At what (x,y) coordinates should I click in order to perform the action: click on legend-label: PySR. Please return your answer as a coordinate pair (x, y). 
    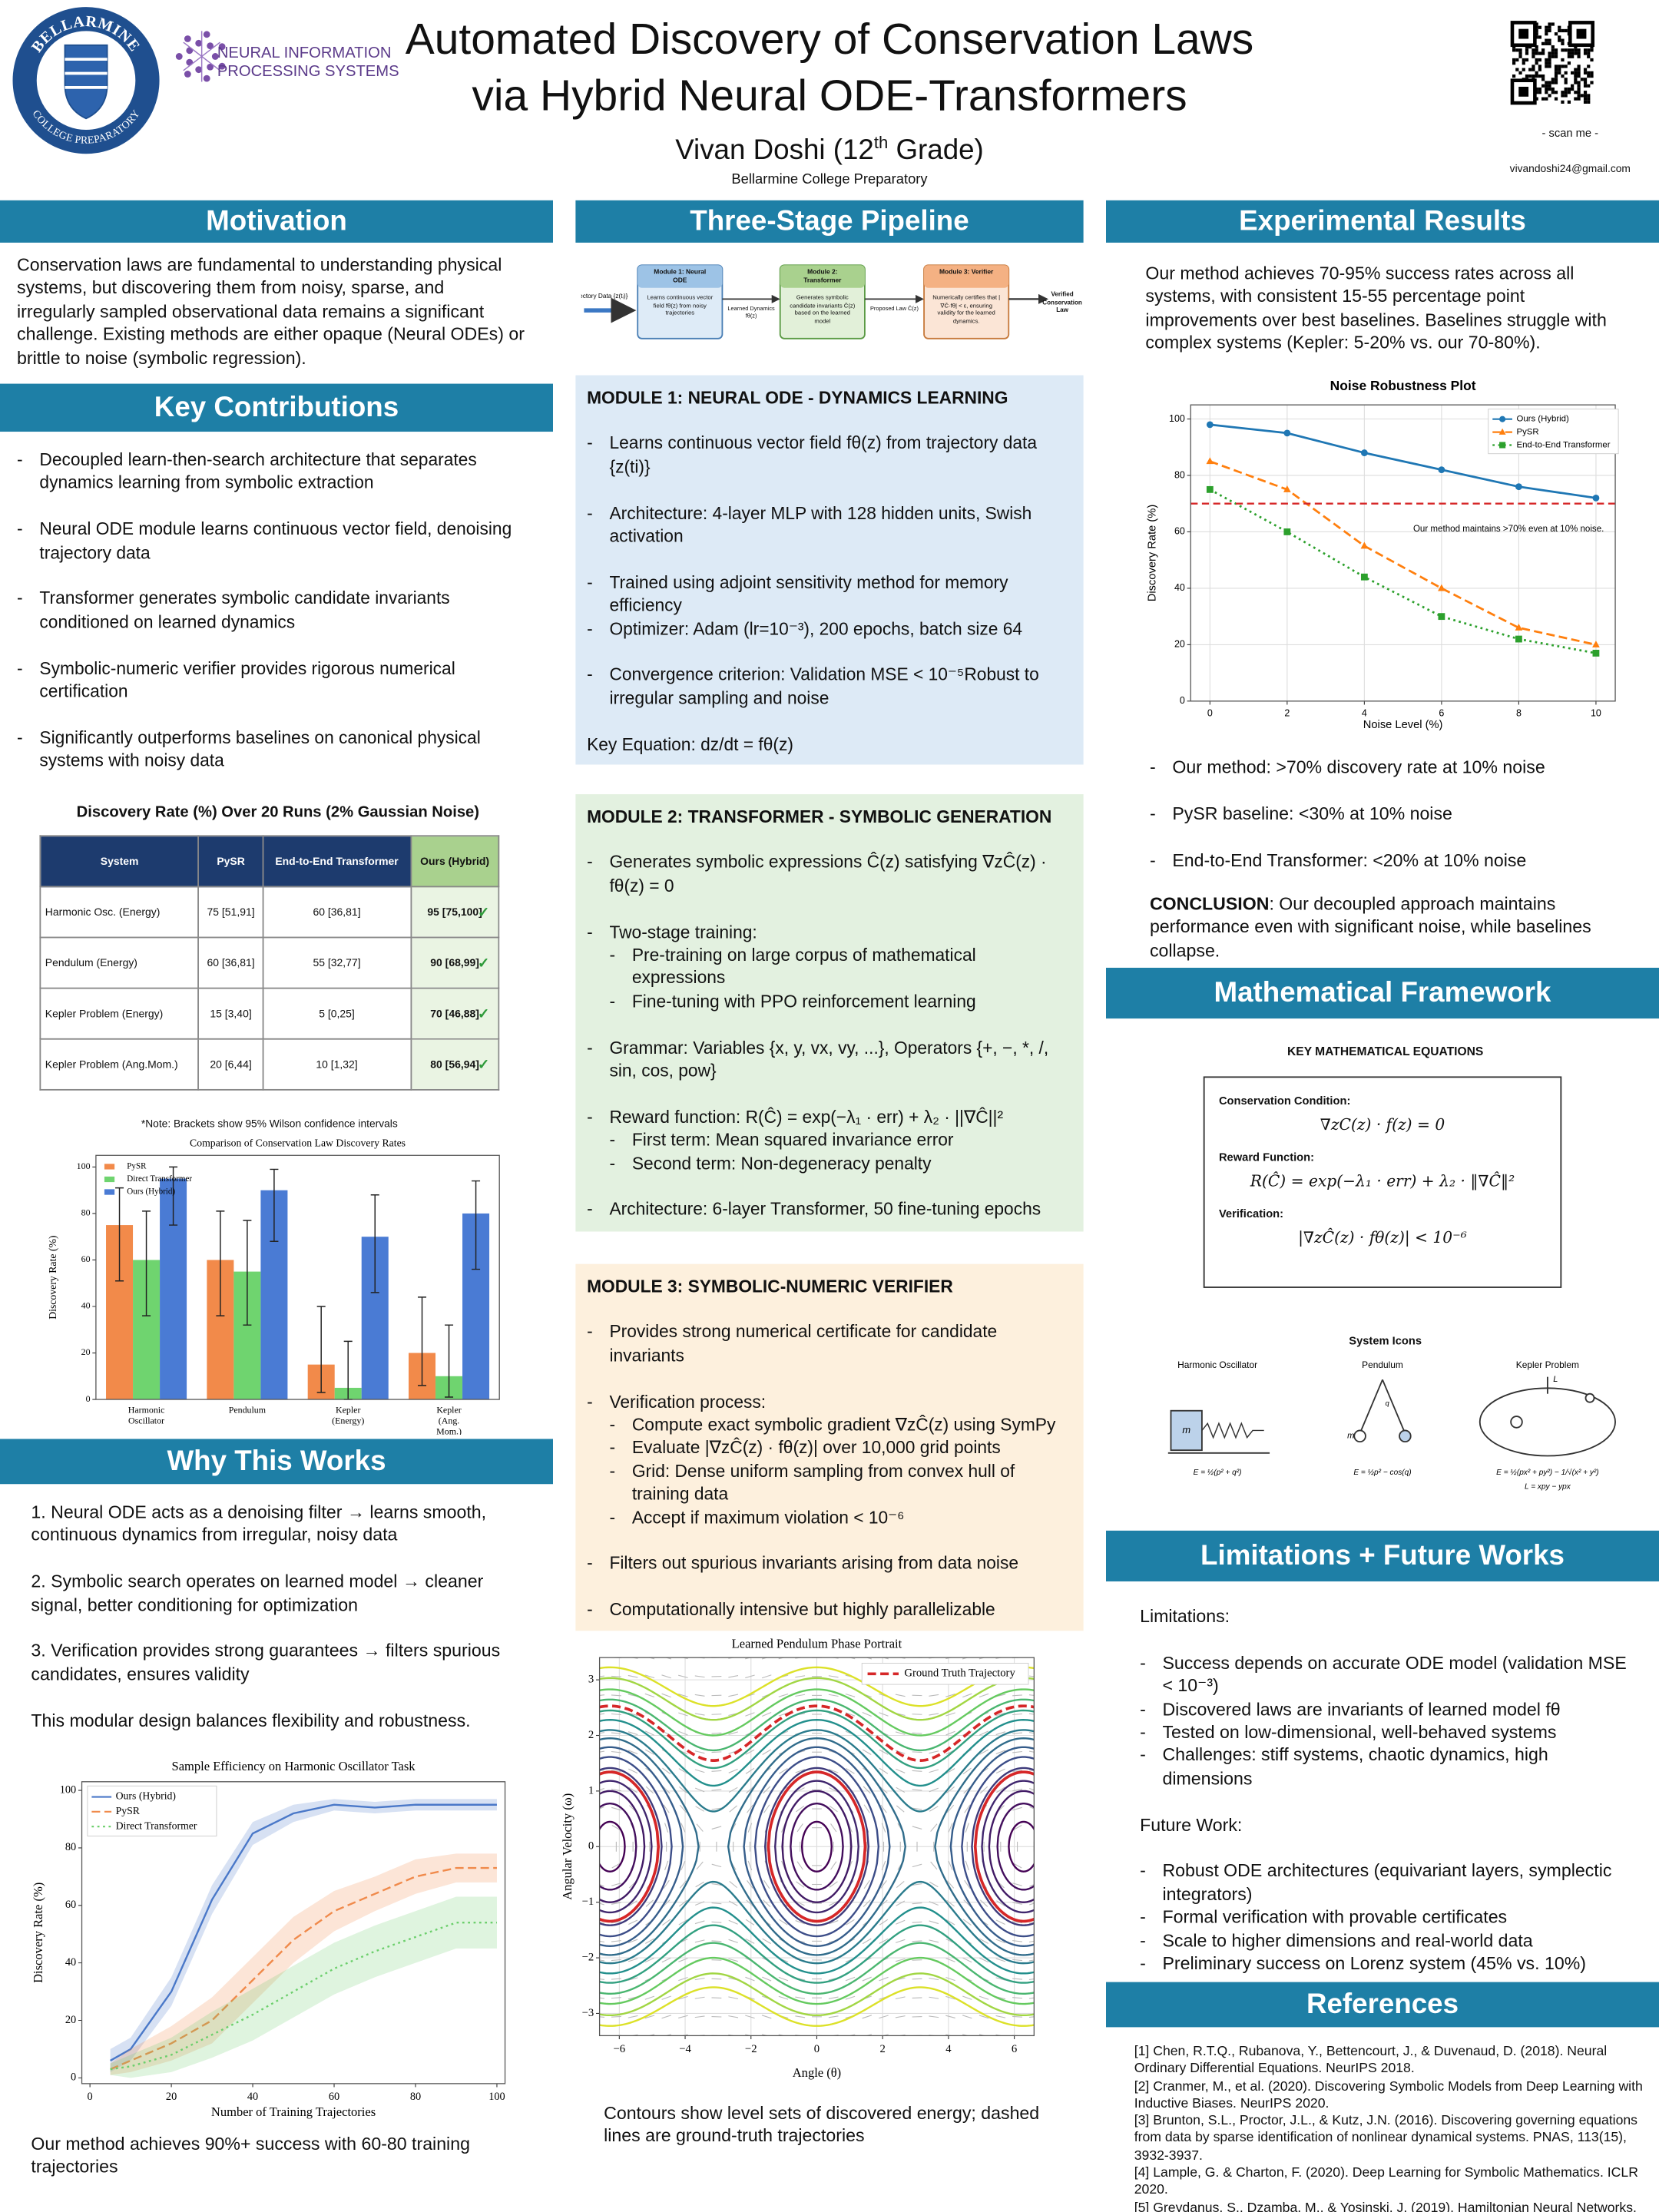
    Looking at the image, I should click on (1527, 433).